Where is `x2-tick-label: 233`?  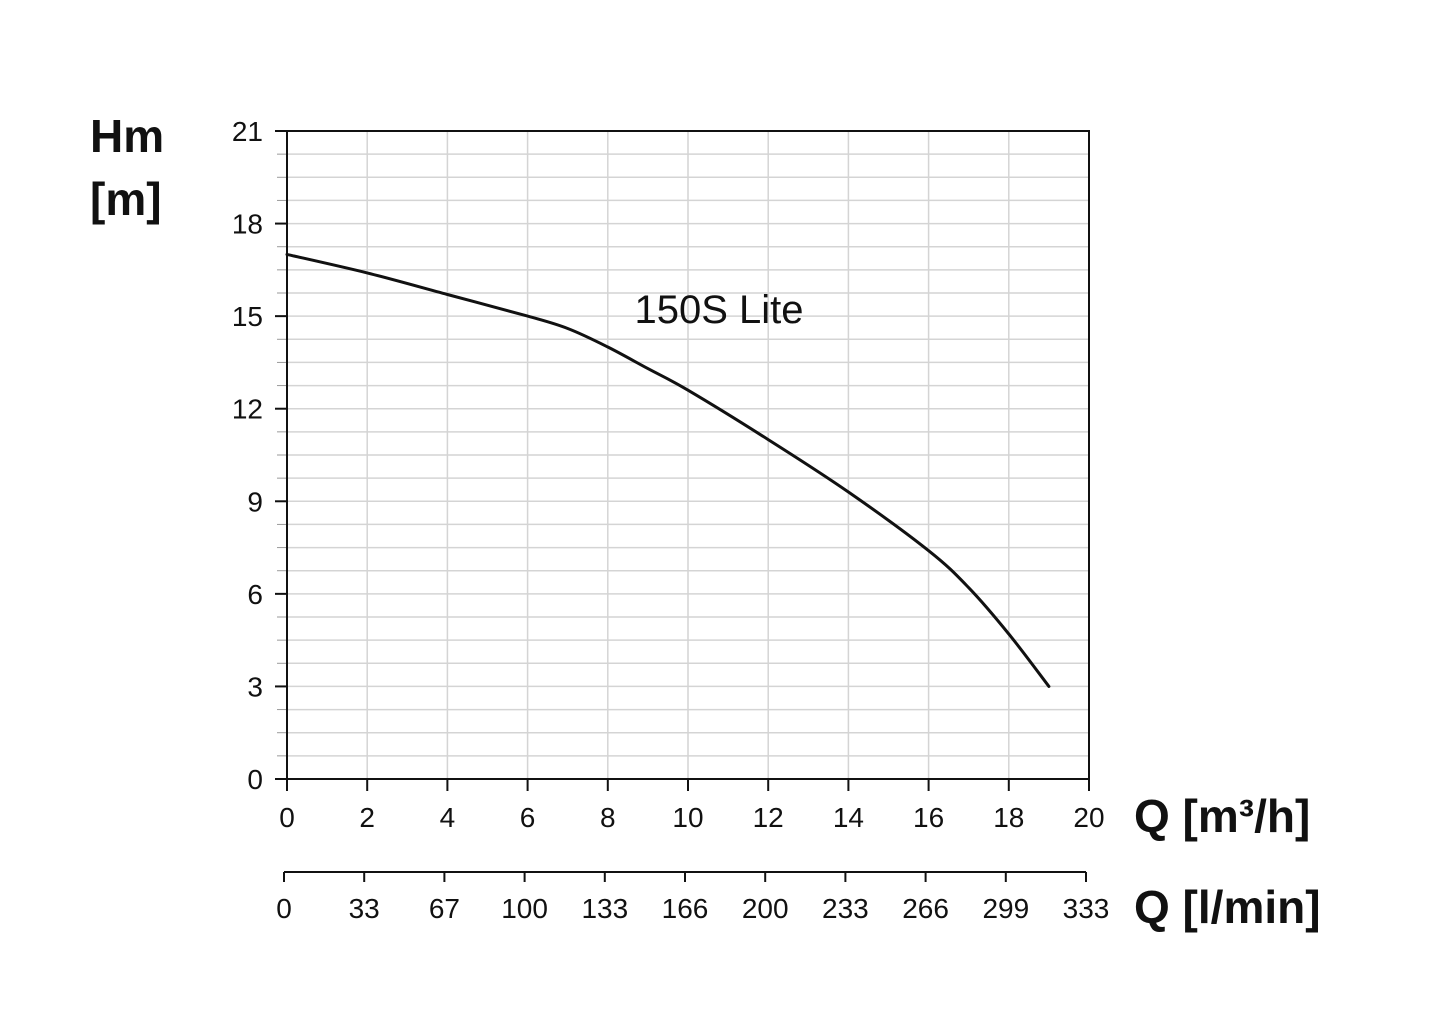
x2-tick-label: 233 is located at coordinates (845, 908).